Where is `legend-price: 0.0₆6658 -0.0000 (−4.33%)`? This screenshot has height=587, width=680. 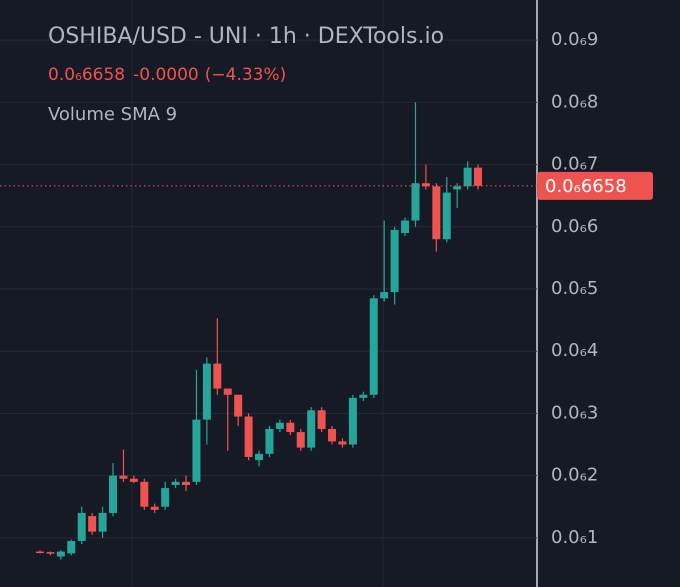 legend-price: 0.0₆6658 -0.0000 (−4.33%) is located at coordinates (167, 75).